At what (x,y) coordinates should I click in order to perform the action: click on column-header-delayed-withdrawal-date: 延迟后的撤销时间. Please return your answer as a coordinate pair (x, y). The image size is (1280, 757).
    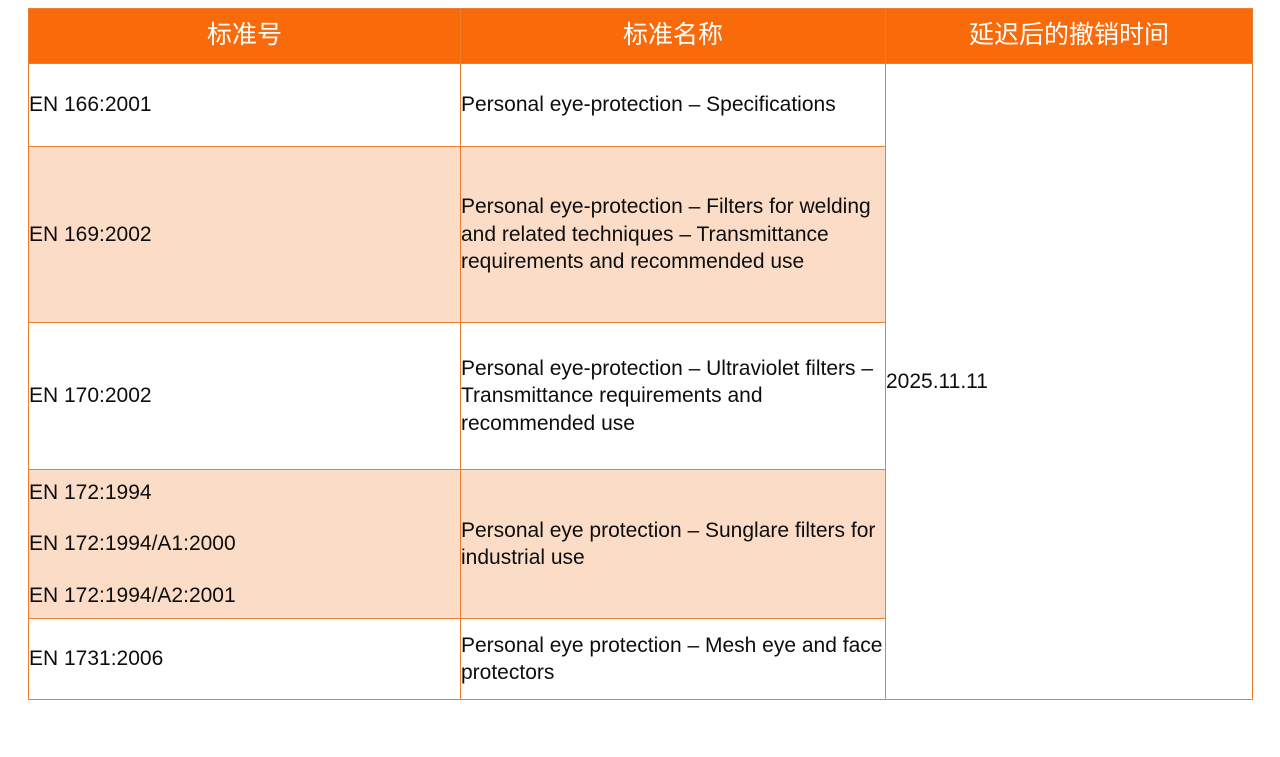
    Looking at the image, I should click on (1069, 36).